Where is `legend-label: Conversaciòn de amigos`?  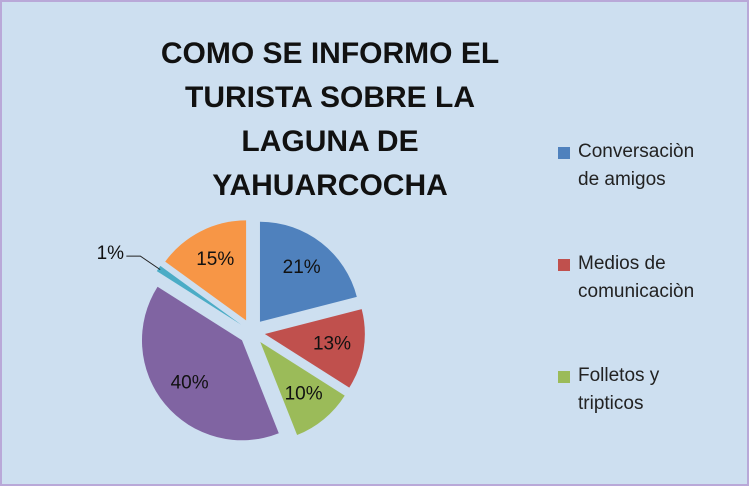
legend-label: Conversaciòn de amigos is located at coordinates (636, 165).